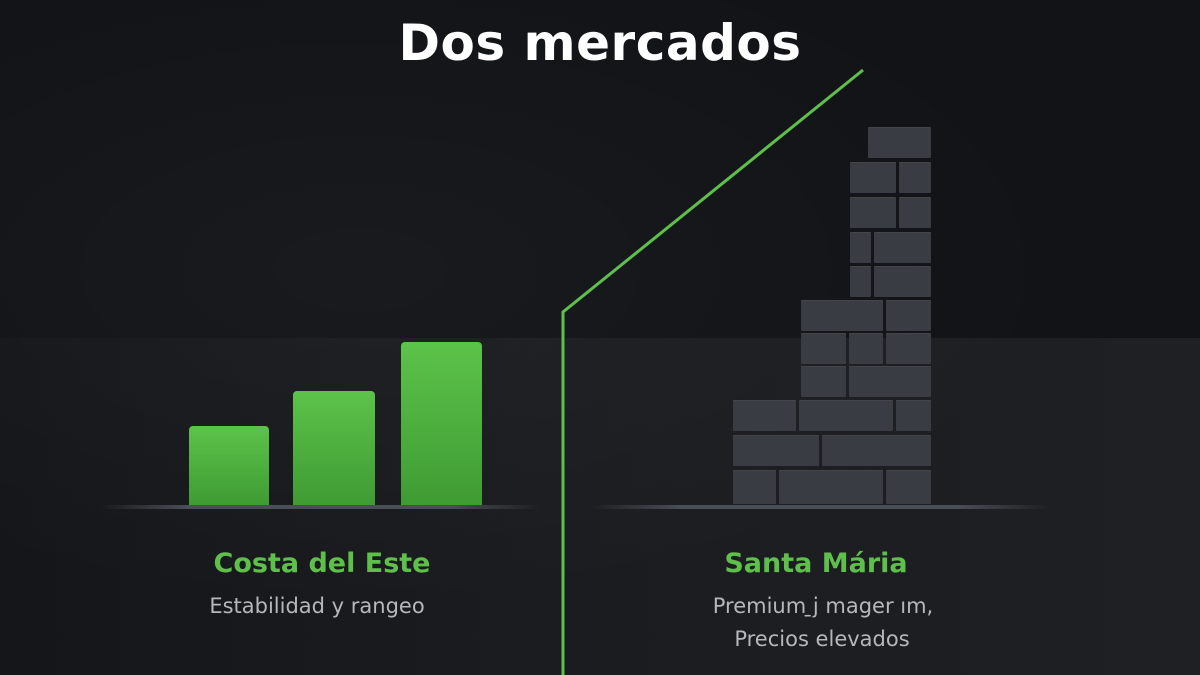  Describe the element at coordinates (320, 507) in the screenshot. I see `left-floor-line` at that location.